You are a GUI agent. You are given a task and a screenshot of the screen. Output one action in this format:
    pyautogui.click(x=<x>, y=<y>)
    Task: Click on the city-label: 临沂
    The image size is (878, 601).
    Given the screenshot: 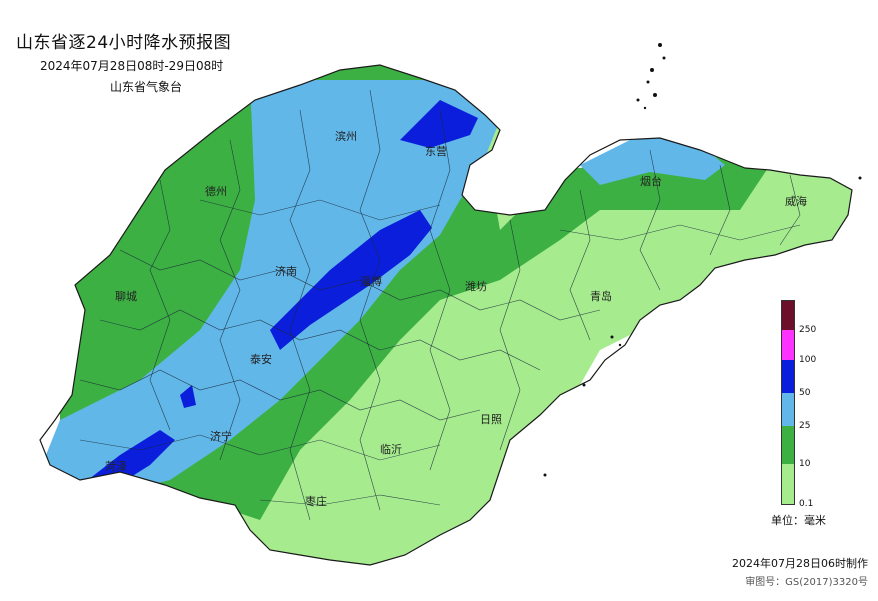 What is the action you would take?
    pyautogui.click(x=391, y=449)
    